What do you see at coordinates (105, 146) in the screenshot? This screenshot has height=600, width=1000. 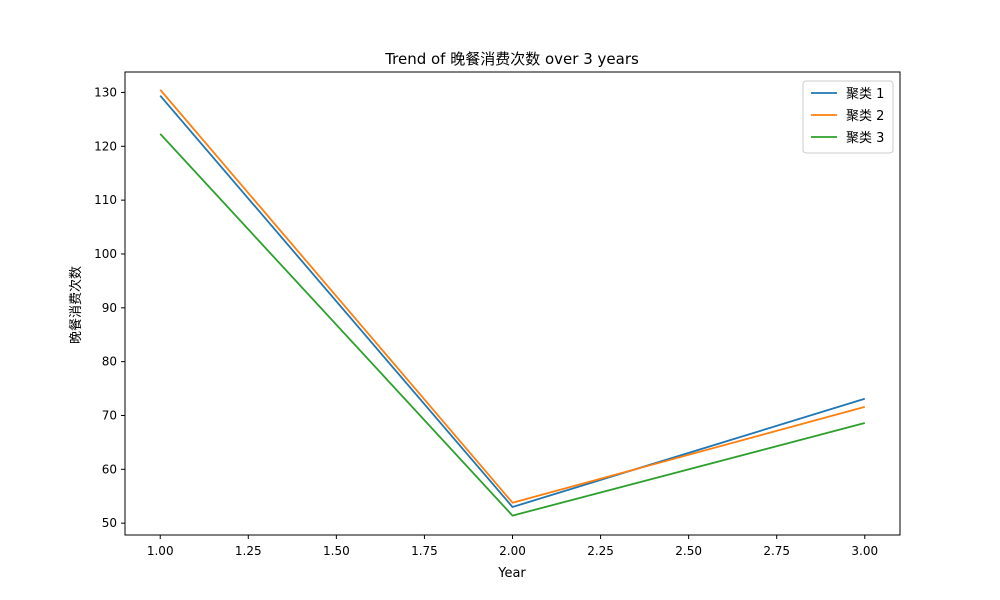 I see `y-tick-label: 120` at bounding box center [105, 146].